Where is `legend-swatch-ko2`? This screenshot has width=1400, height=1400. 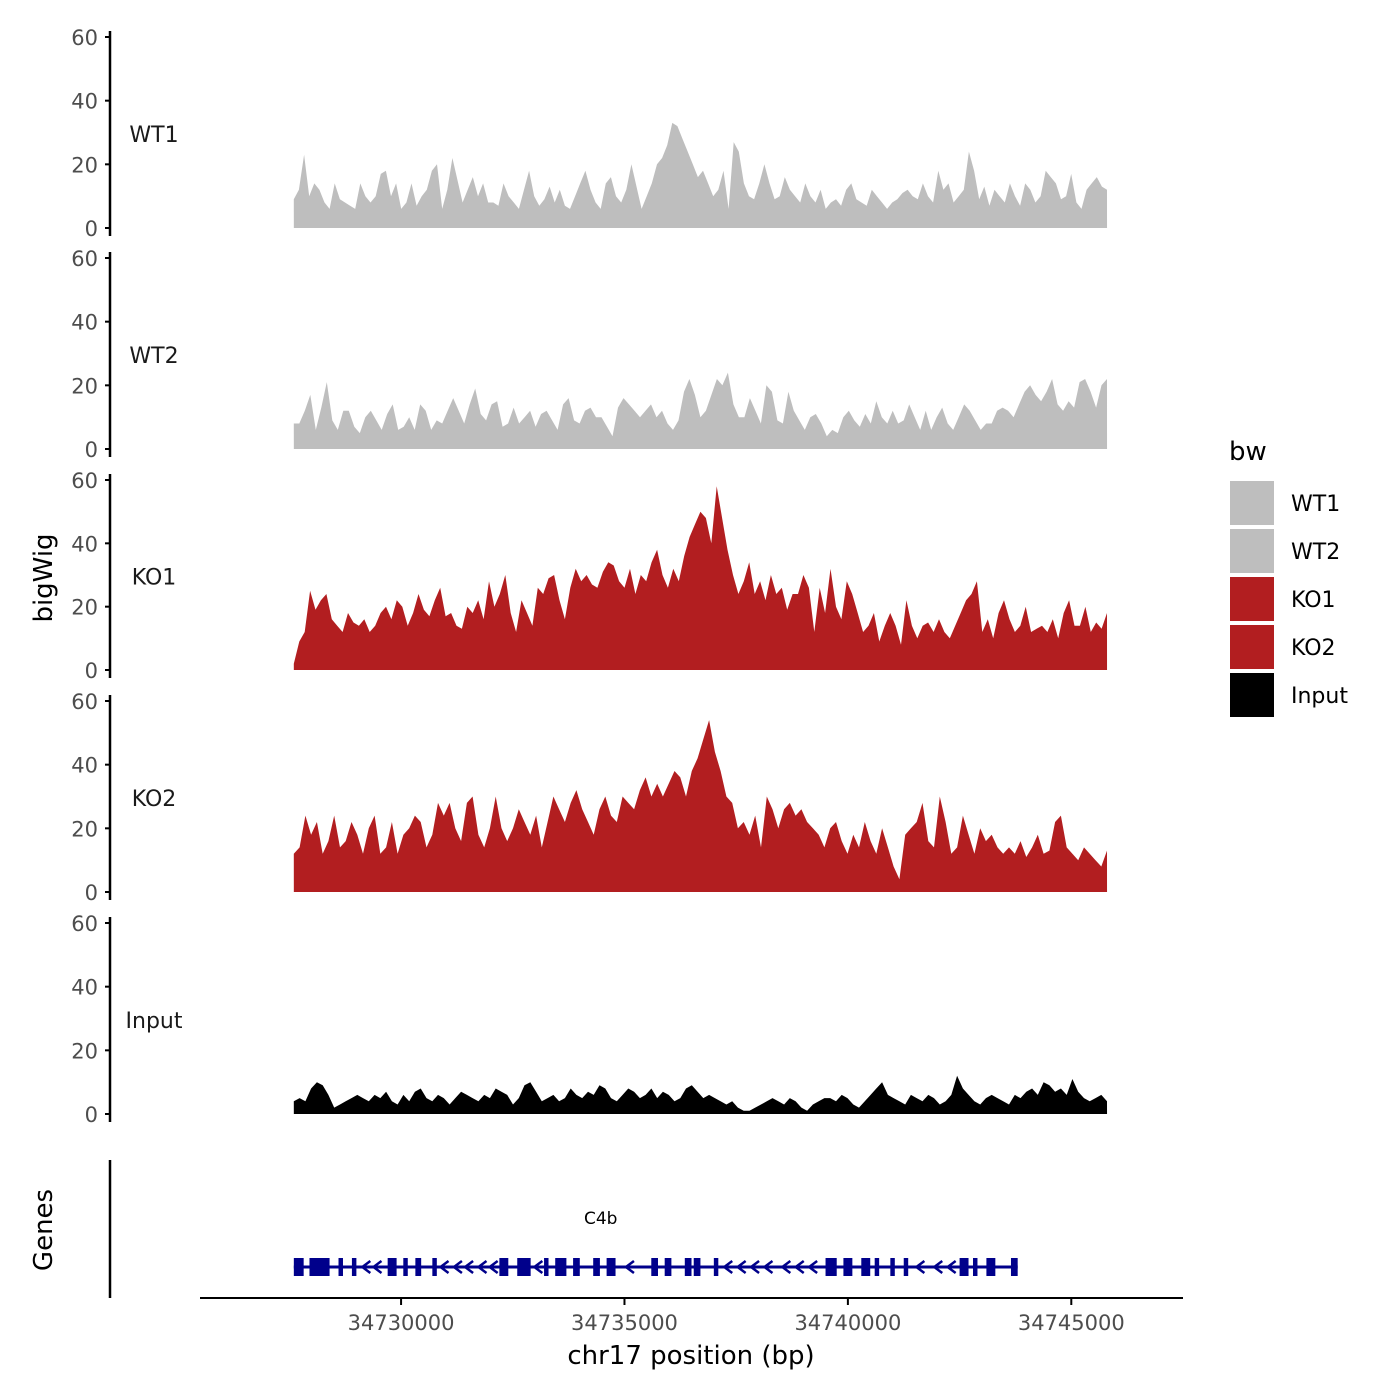
legend-swatch-ko2 is located at coordinates (1252, 647).